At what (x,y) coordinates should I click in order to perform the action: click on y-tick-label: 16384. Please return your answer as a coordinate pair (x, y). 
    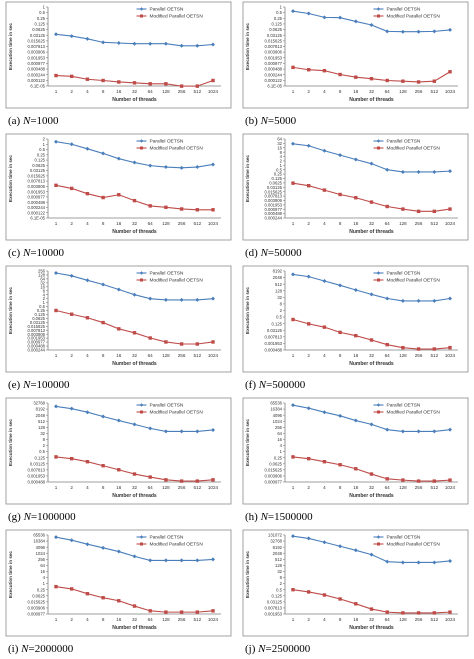
    Looking at the image, I should click on (276, 409).